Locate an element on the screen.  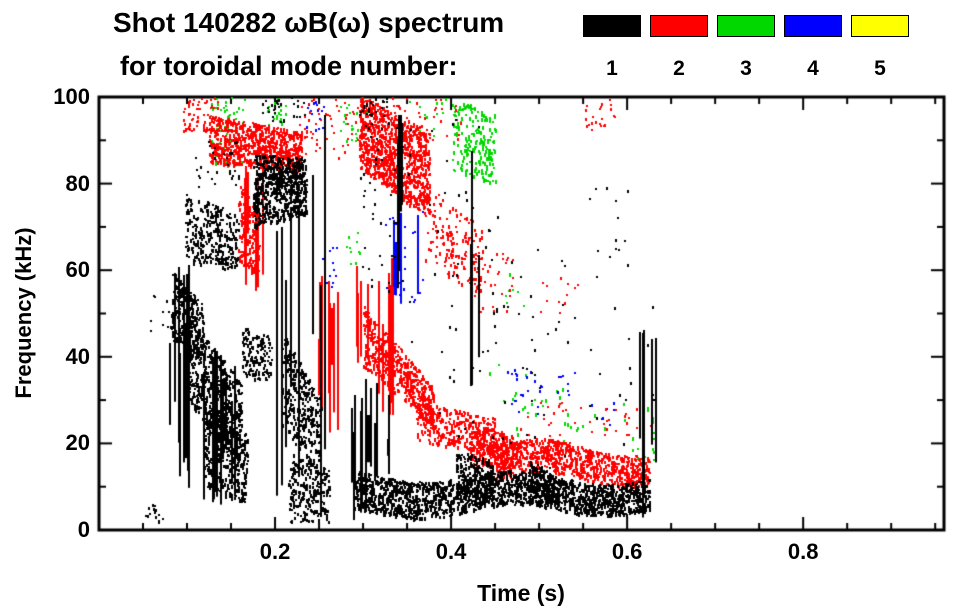
y-tick-label: 40 is located at coordinates (77, 356).